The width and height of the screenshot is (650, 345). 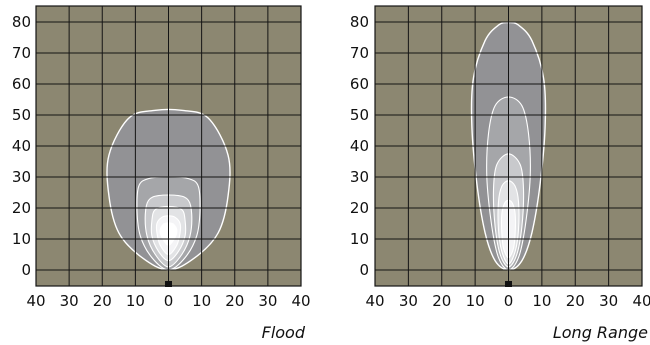 I want to click on chart-title: Flood, so click(x=284, y=332).